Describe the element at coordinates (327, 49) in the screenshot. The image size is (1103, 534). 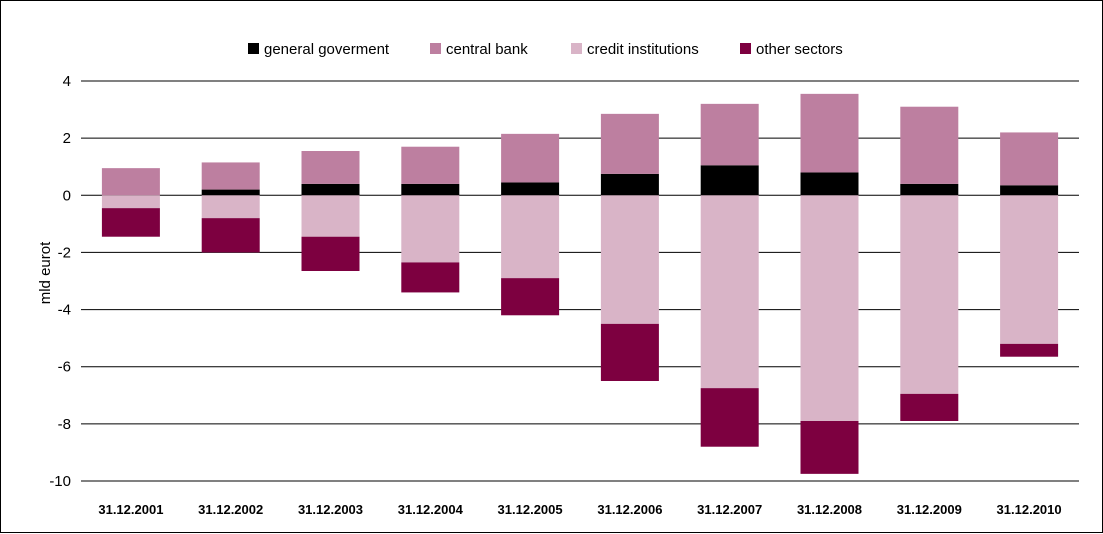
I see `legend-label: general goverment` at that location.